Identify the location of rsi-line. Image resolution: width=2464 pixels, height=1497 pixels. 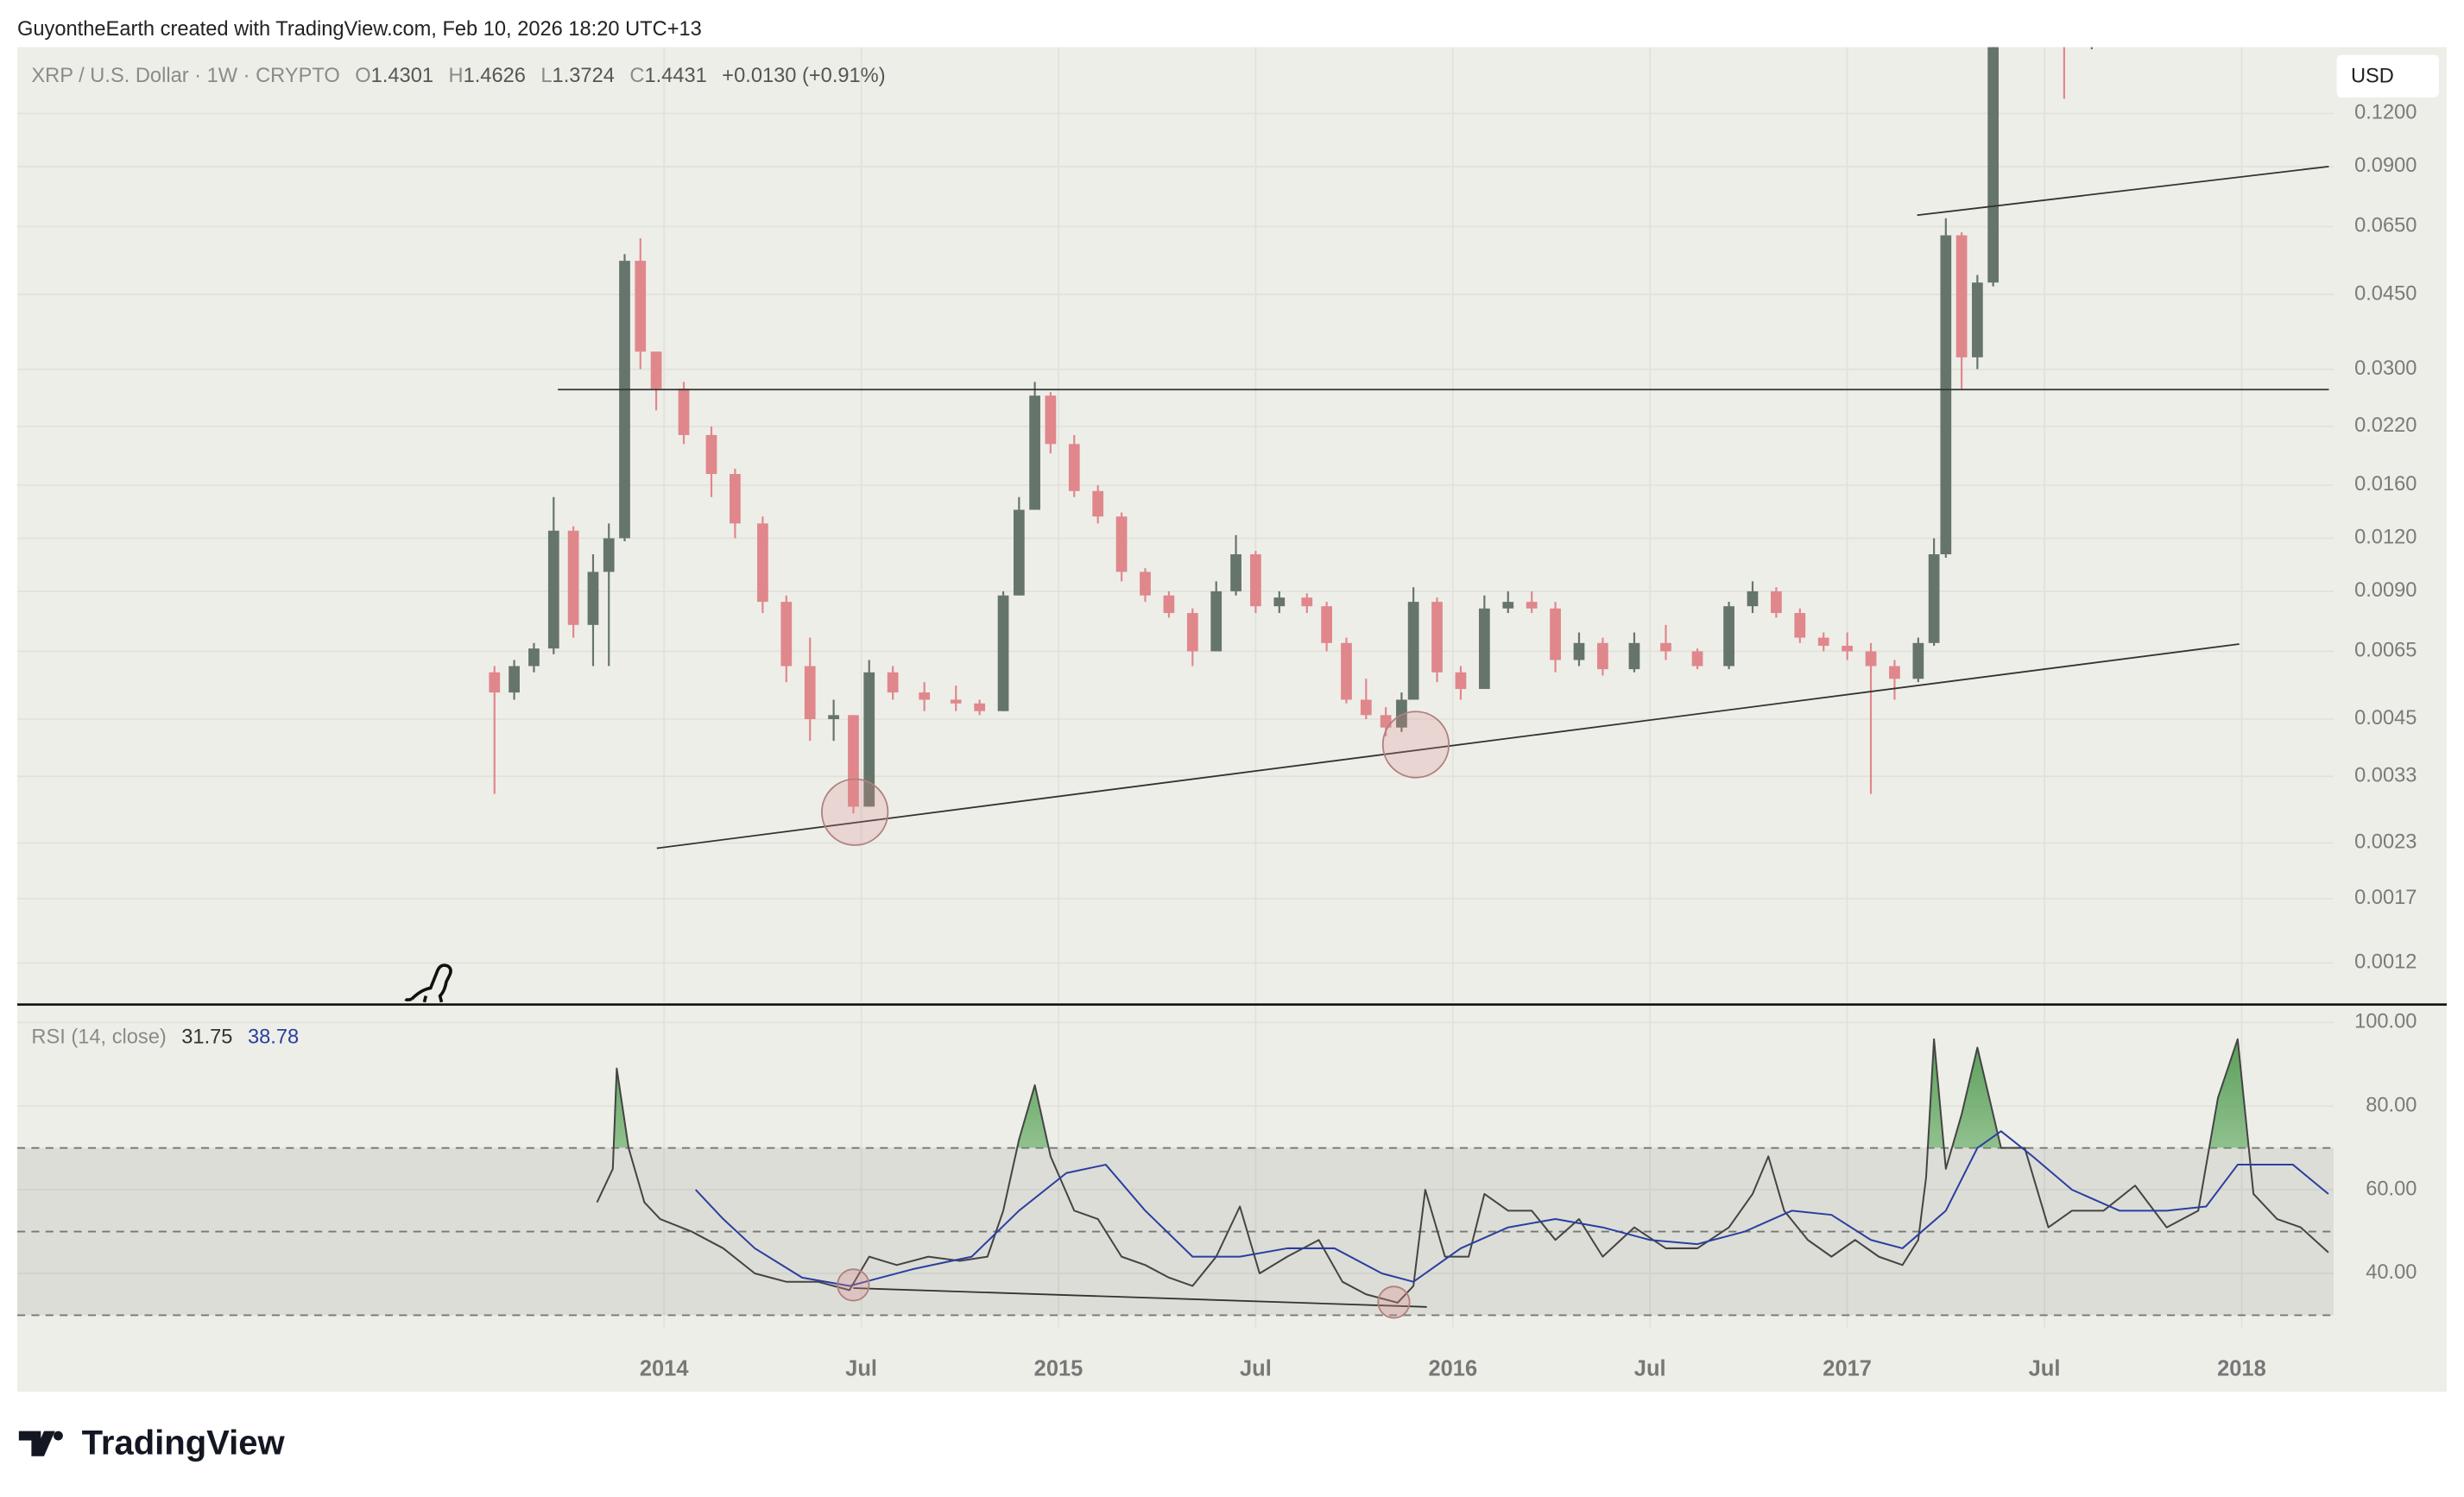
(1462, 1171).